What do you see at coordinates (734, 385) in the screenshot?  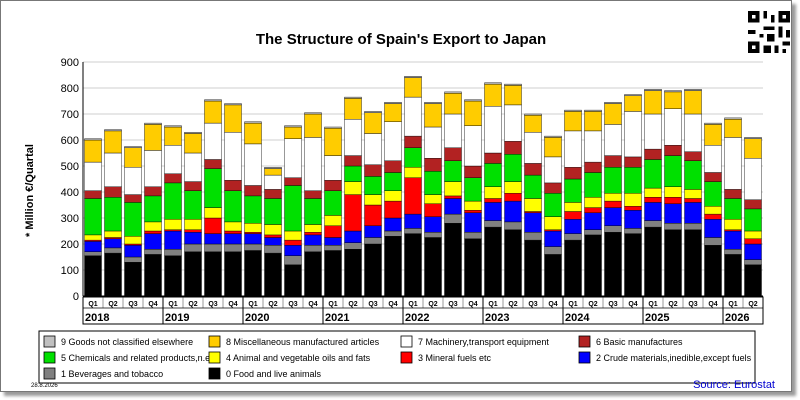 I see `source-label: Source: Eurostat` at bounding box center [734, 385].